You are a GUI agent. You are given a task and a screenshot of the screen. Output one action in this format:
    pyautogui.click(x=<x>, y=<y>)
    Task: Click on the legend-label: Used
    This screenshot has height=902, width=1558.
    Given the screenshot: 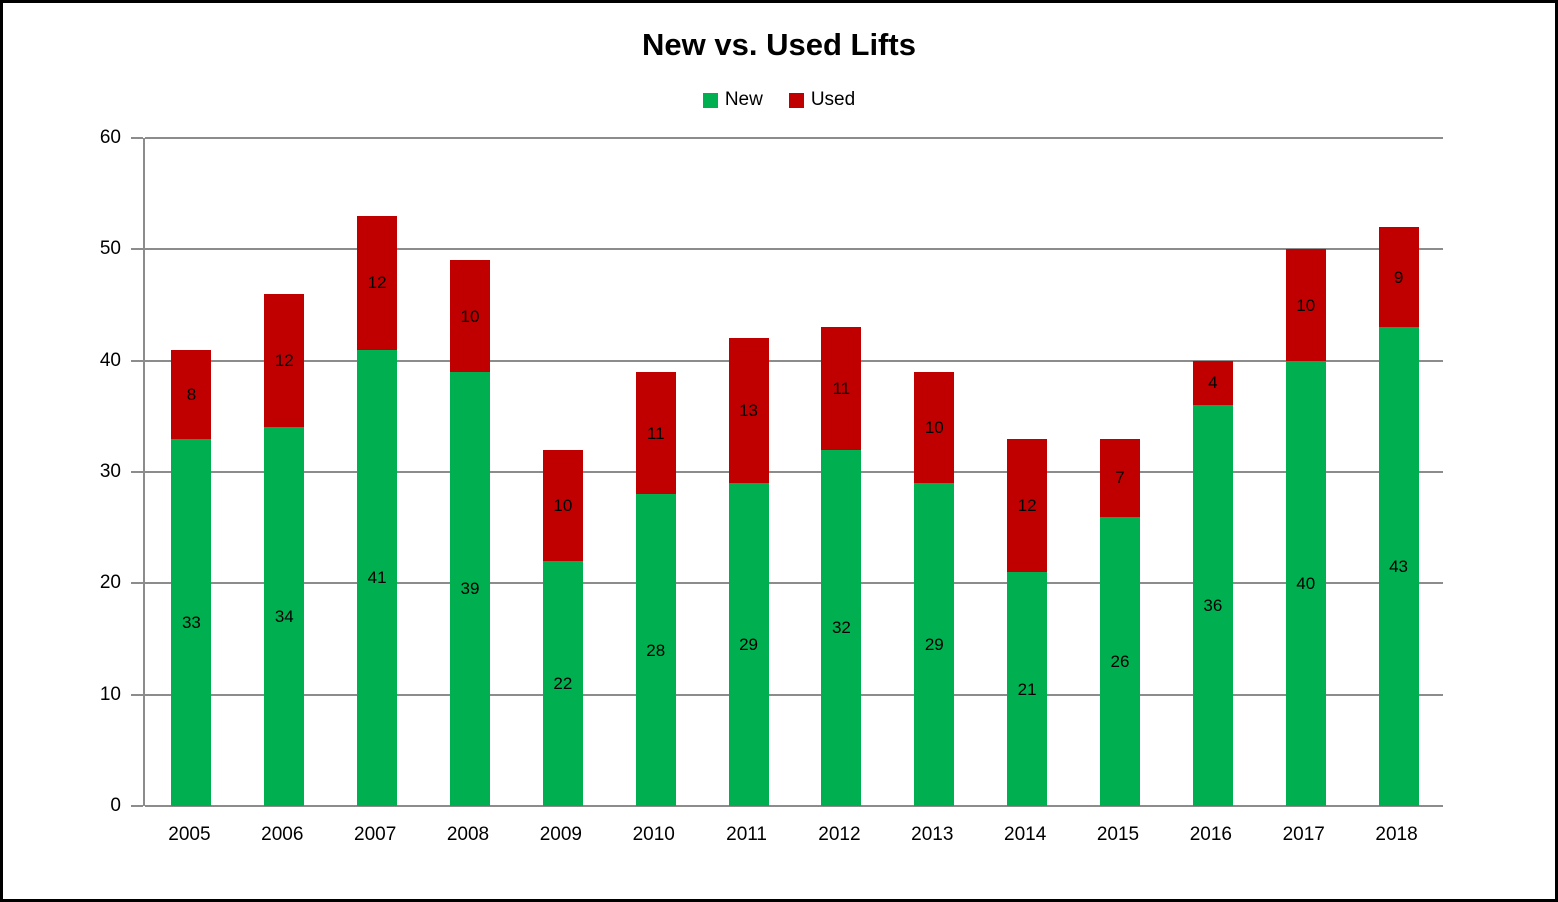 What is the action you would take?
    pyautogui.click(x=833, y=99)
    